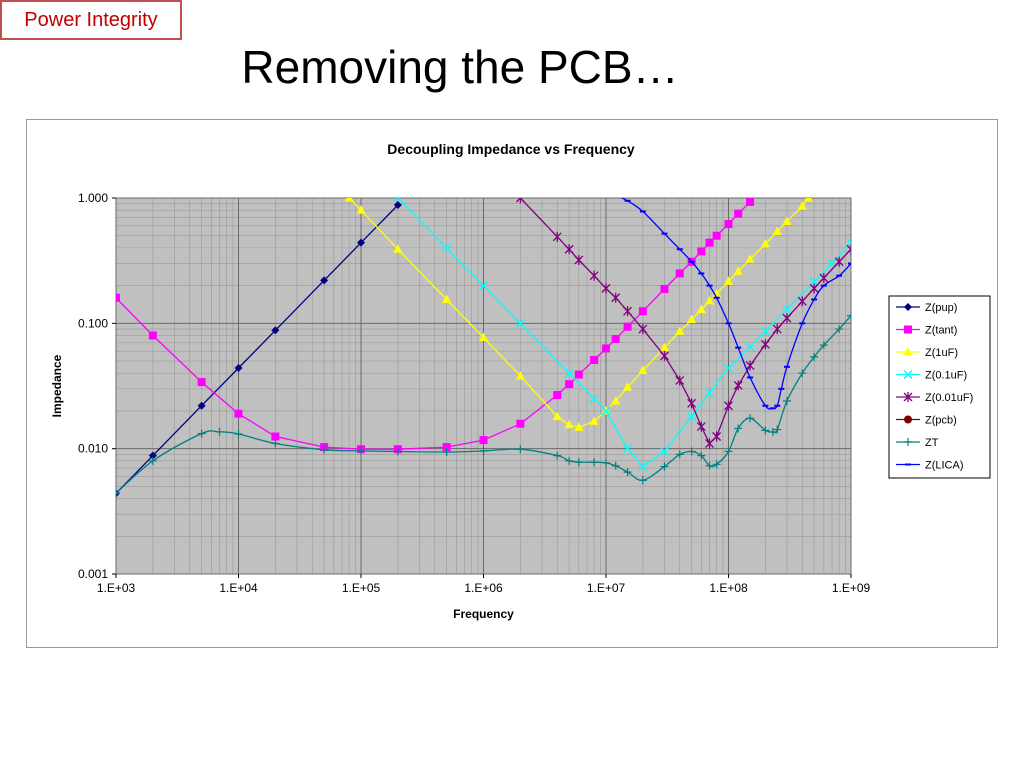 The width and height of the screenshot is (1024, 768). I want to click on series-z-lica, so click(735, 304).